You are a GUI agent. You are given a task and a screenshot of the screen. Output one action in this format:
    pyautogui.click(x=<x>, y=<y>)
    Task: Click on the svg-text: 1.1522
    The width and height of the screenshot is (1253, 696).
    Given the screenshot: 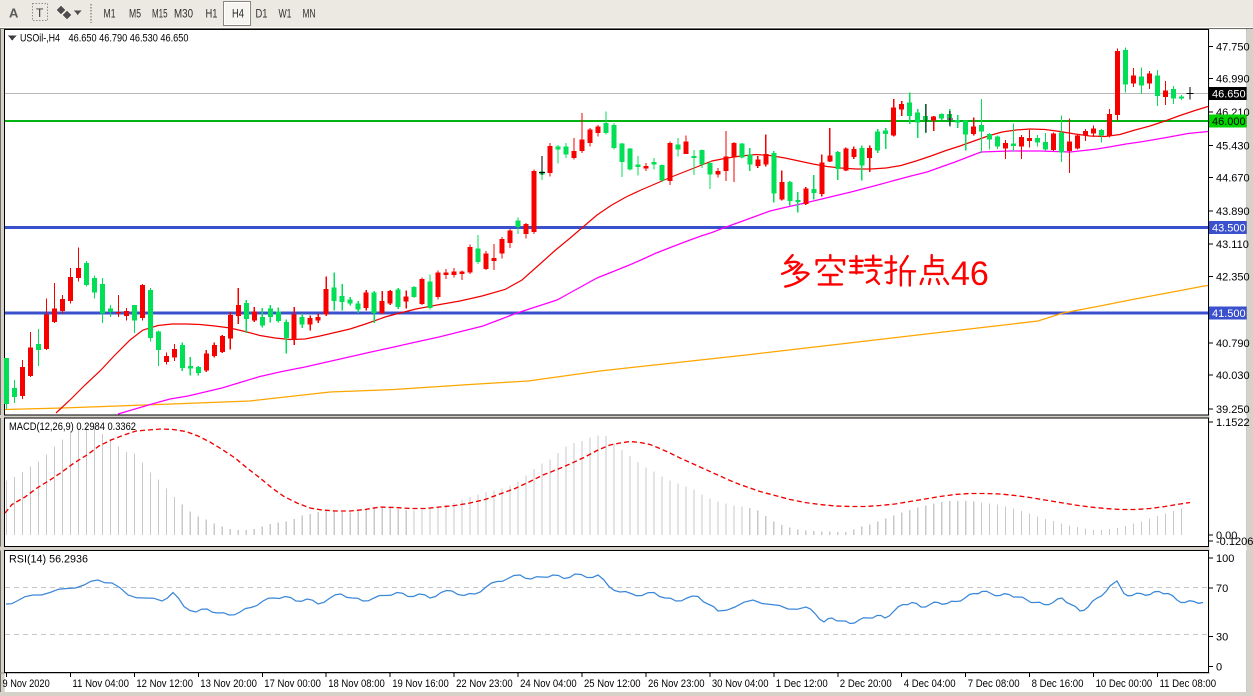 What is the action you would take?
    pyautogui.click(x=1233, y=423)
    